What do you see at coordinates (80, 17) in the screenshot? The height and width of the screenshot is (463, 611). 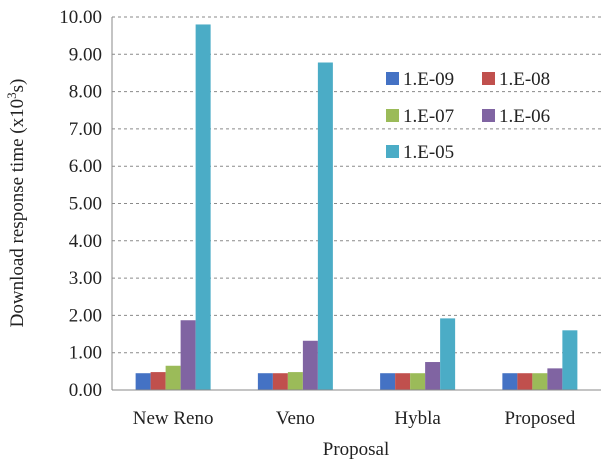 I see `y-tick-label: 10.00` at bounding box center [80, 17].